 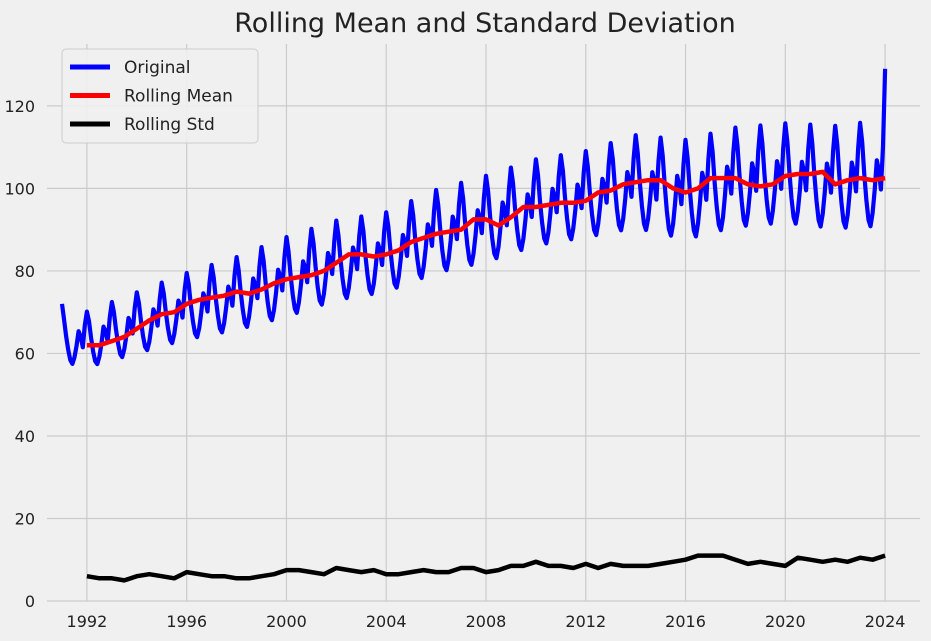 I want to click on legend-label: Rolling Mean, so click(x=178, y=97).